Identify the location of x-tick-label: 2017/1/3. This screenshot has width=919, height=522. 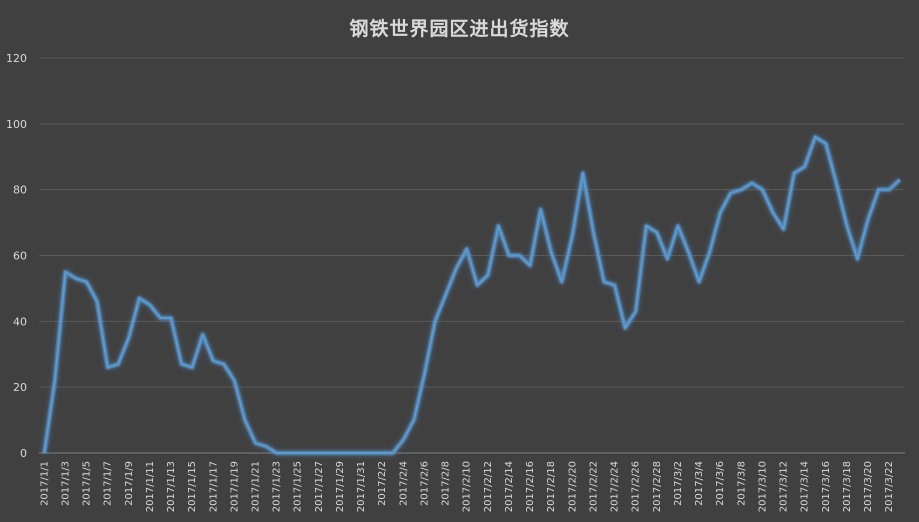
(65, 483).